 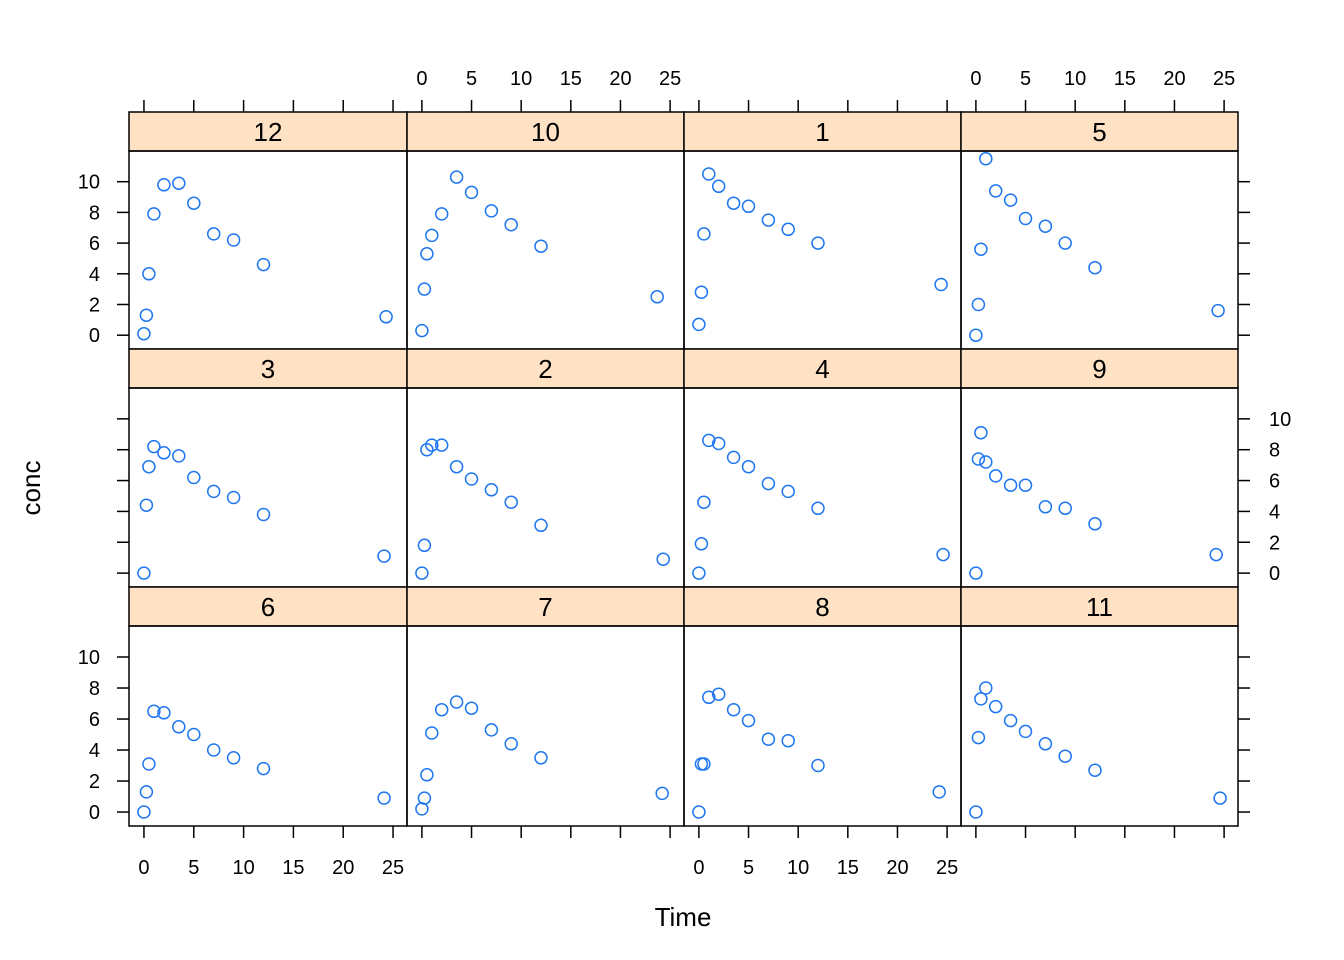 I want to click on panel-9: 9, so click(x=1099, y=468).